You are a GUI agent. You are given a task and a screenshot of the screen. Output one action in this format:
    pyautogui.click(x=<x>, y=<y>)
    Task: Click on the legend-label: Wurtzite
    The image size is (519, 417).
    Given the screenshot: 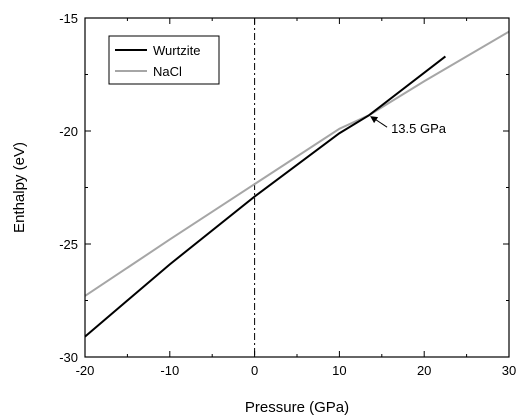 What is the action you would take?
    pyautogui.click(x=176, y=50)
    